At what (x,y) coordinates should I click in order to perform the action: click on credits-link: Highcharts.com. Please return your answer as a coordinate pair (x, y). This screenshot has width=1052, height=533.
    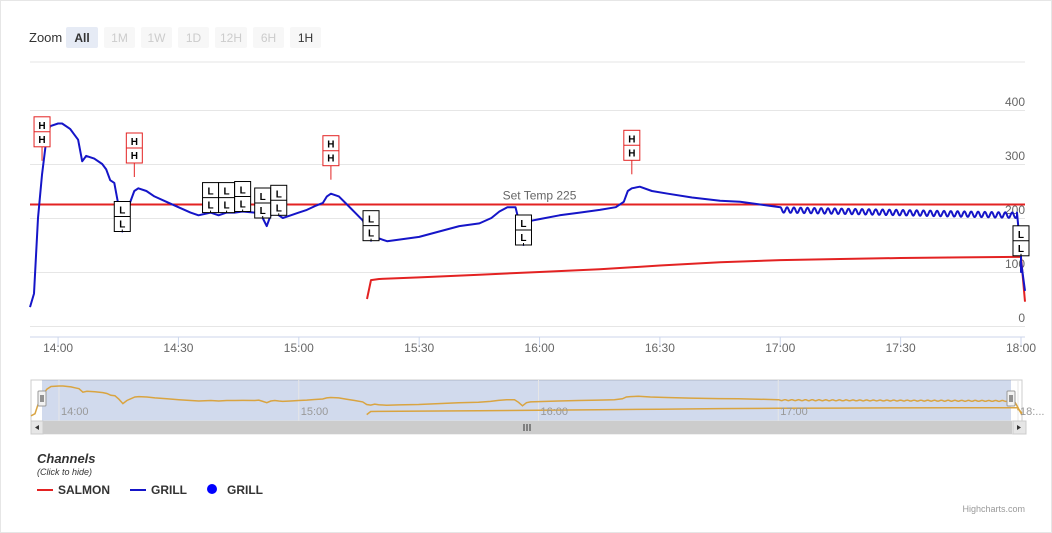
    Looking at the image, I should click on (993, 509).